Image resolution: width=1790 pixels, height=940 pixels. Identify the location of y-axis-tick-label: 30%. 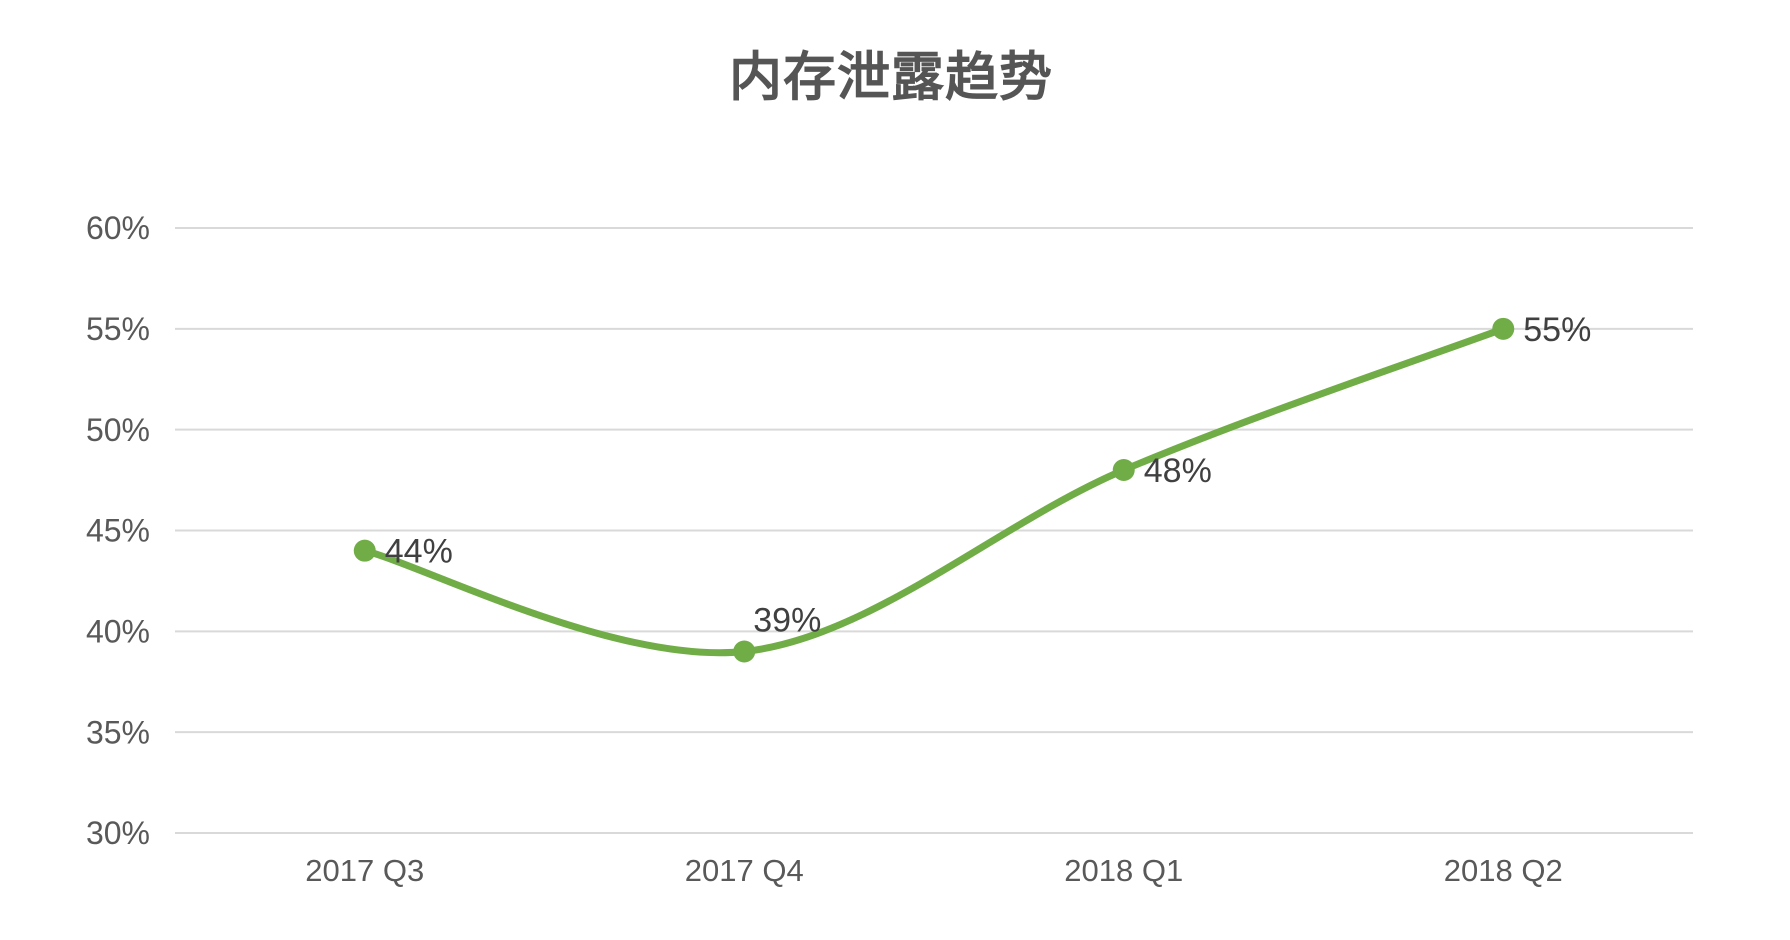
(118, 833).